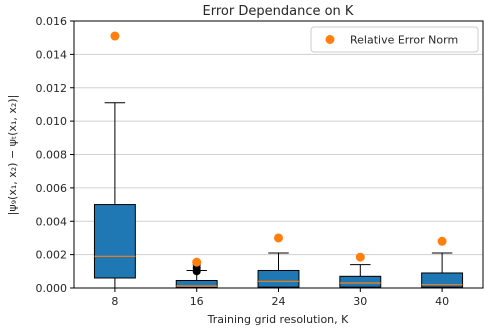 This screenshot has height=336, width=484. I want to click on y-tick-label: 0.000, so click(52, 288).